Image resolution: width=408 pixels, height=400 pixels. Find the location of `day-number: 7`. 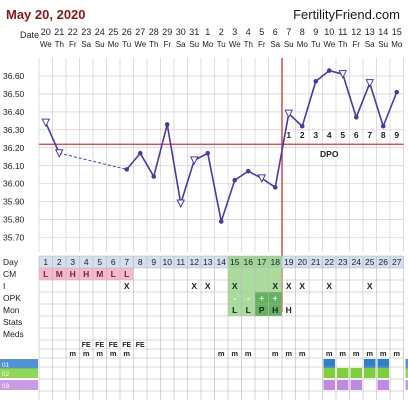

day-number: 7 is located at coordinates (126, 262).